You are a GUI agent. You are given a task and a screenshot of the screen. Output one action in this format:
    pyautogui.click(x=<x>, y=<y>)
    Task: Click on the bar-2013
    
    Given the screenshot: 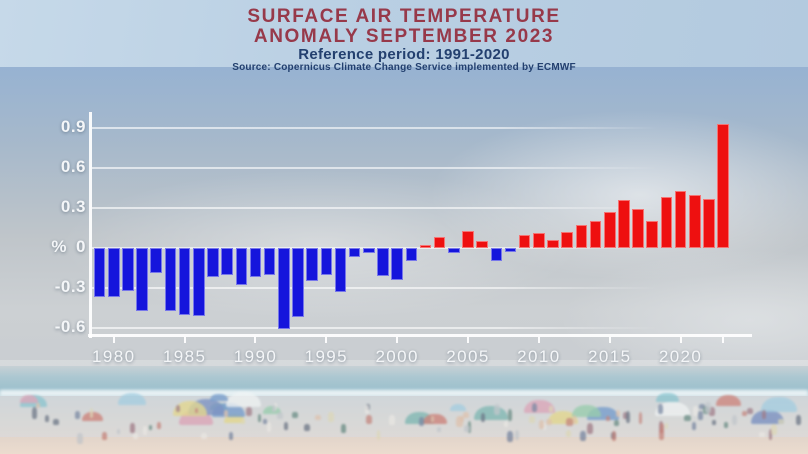 What is the action you would take?
    pyautogui.click(x=581, y=236)
    